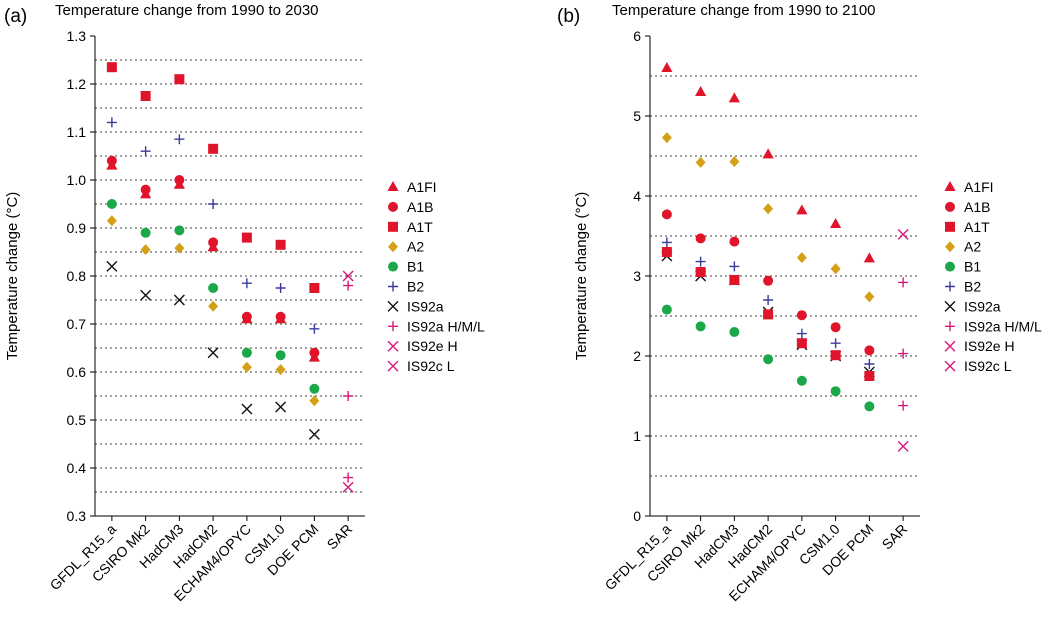 The width and height of the screenshot is (1060, 628). What do you see at coordinates (415, 267) in the screenshot?
I see `panel-a-legend-label-b1: B1` at bounding box center [415, 267].